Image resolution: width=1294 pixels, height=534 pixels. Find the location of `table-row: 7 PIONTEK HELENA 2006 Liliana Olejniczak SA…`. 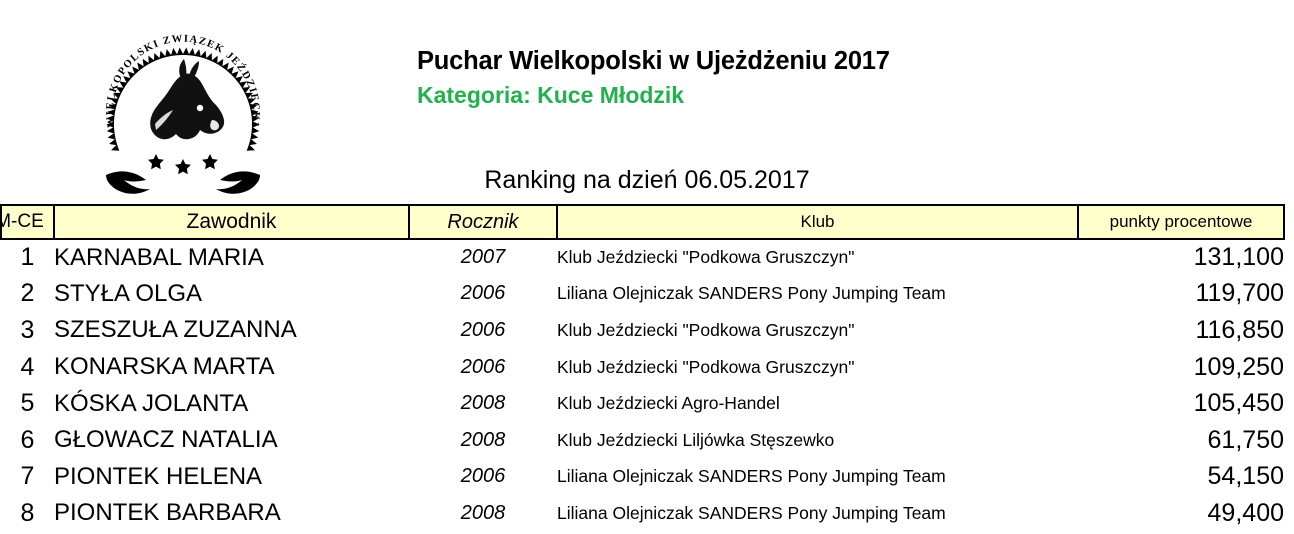

table-row: 7 PIONTEK HELENA 2006 Liliana Olejniczak SA… is located at coordinates (642, 477).